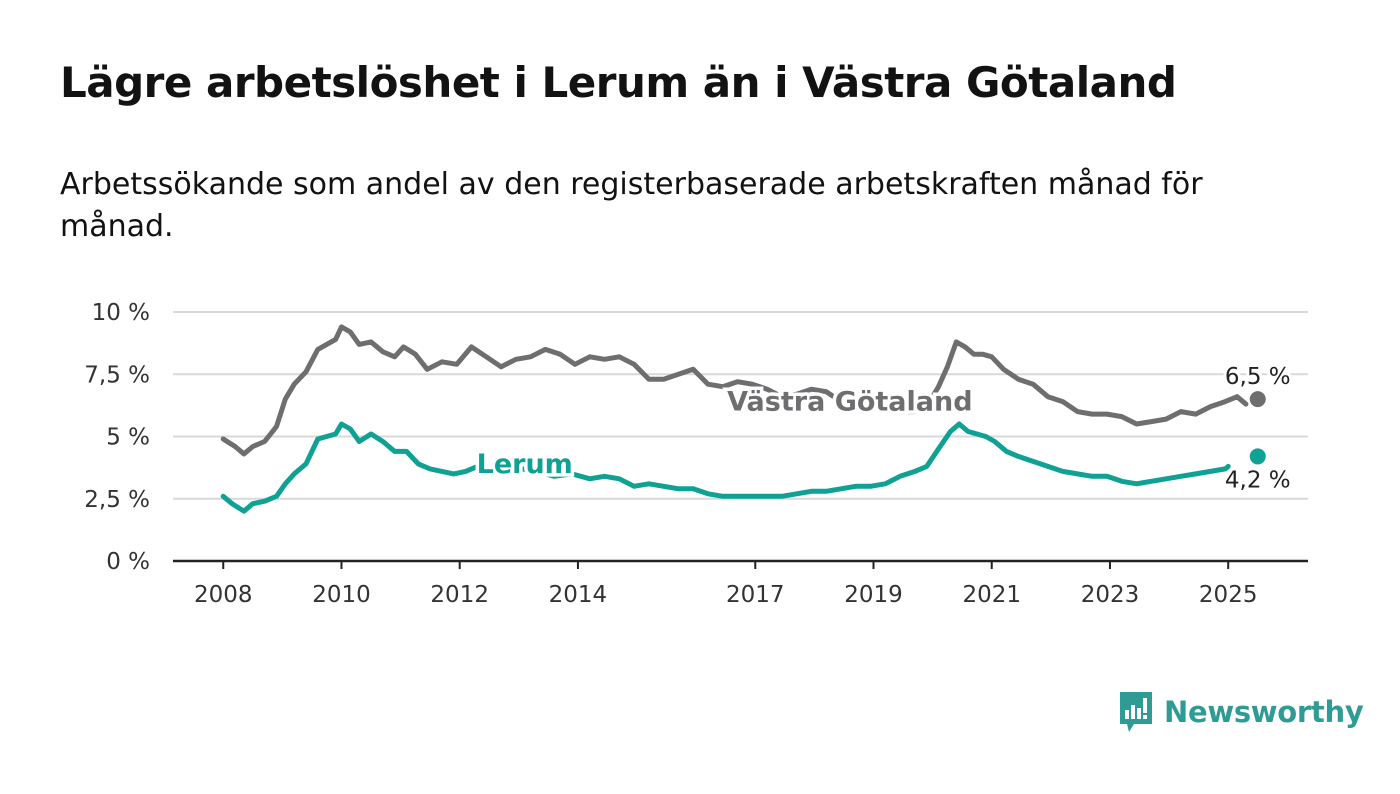 The image size is (1400, 794). What do you see at coordinates (525, 464) in the screenshot?
I see `series-label: Lerum` at bounding box center [525, 464].